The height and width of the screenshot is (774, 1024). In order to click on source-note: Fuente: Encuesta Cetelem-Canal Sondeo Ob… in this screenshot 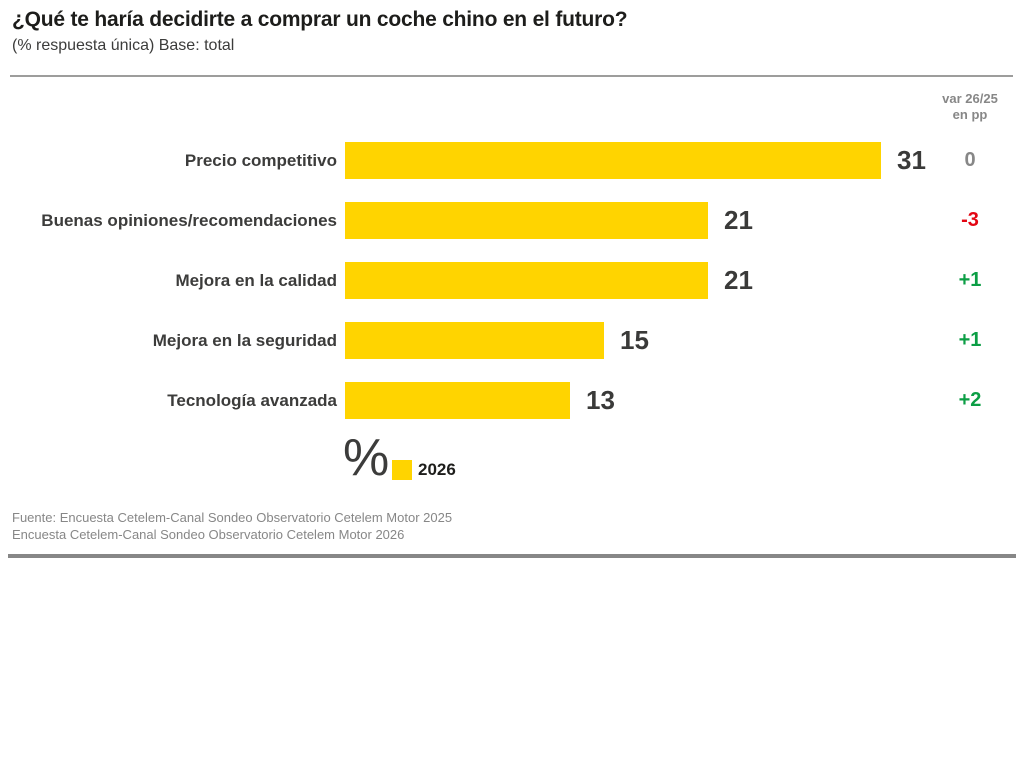, I will do `click(232, 526)`.